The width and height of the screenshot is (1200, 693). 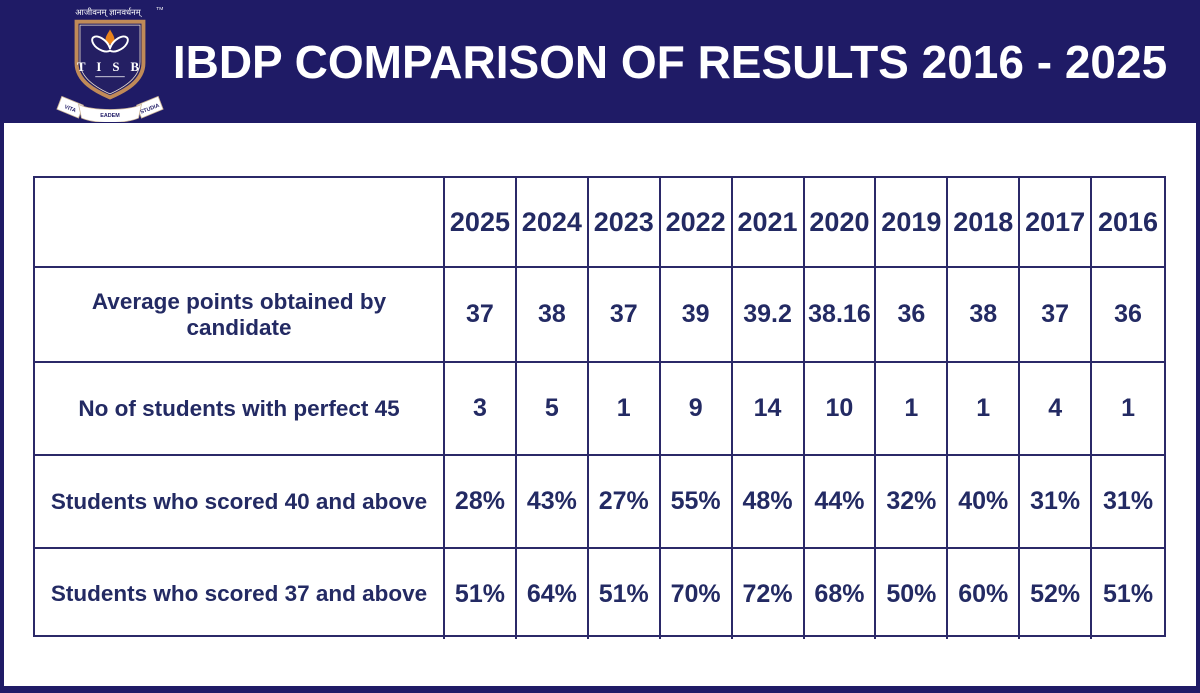 I want to click on value-cell-2016-row3: 31%, so click(x=1128, y=502).